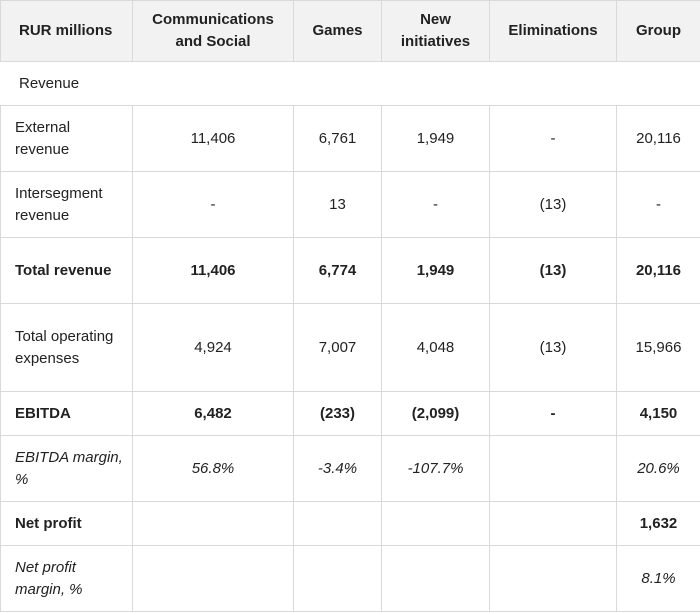  I want to click on table-cell: 6,774, so click(337, 270).